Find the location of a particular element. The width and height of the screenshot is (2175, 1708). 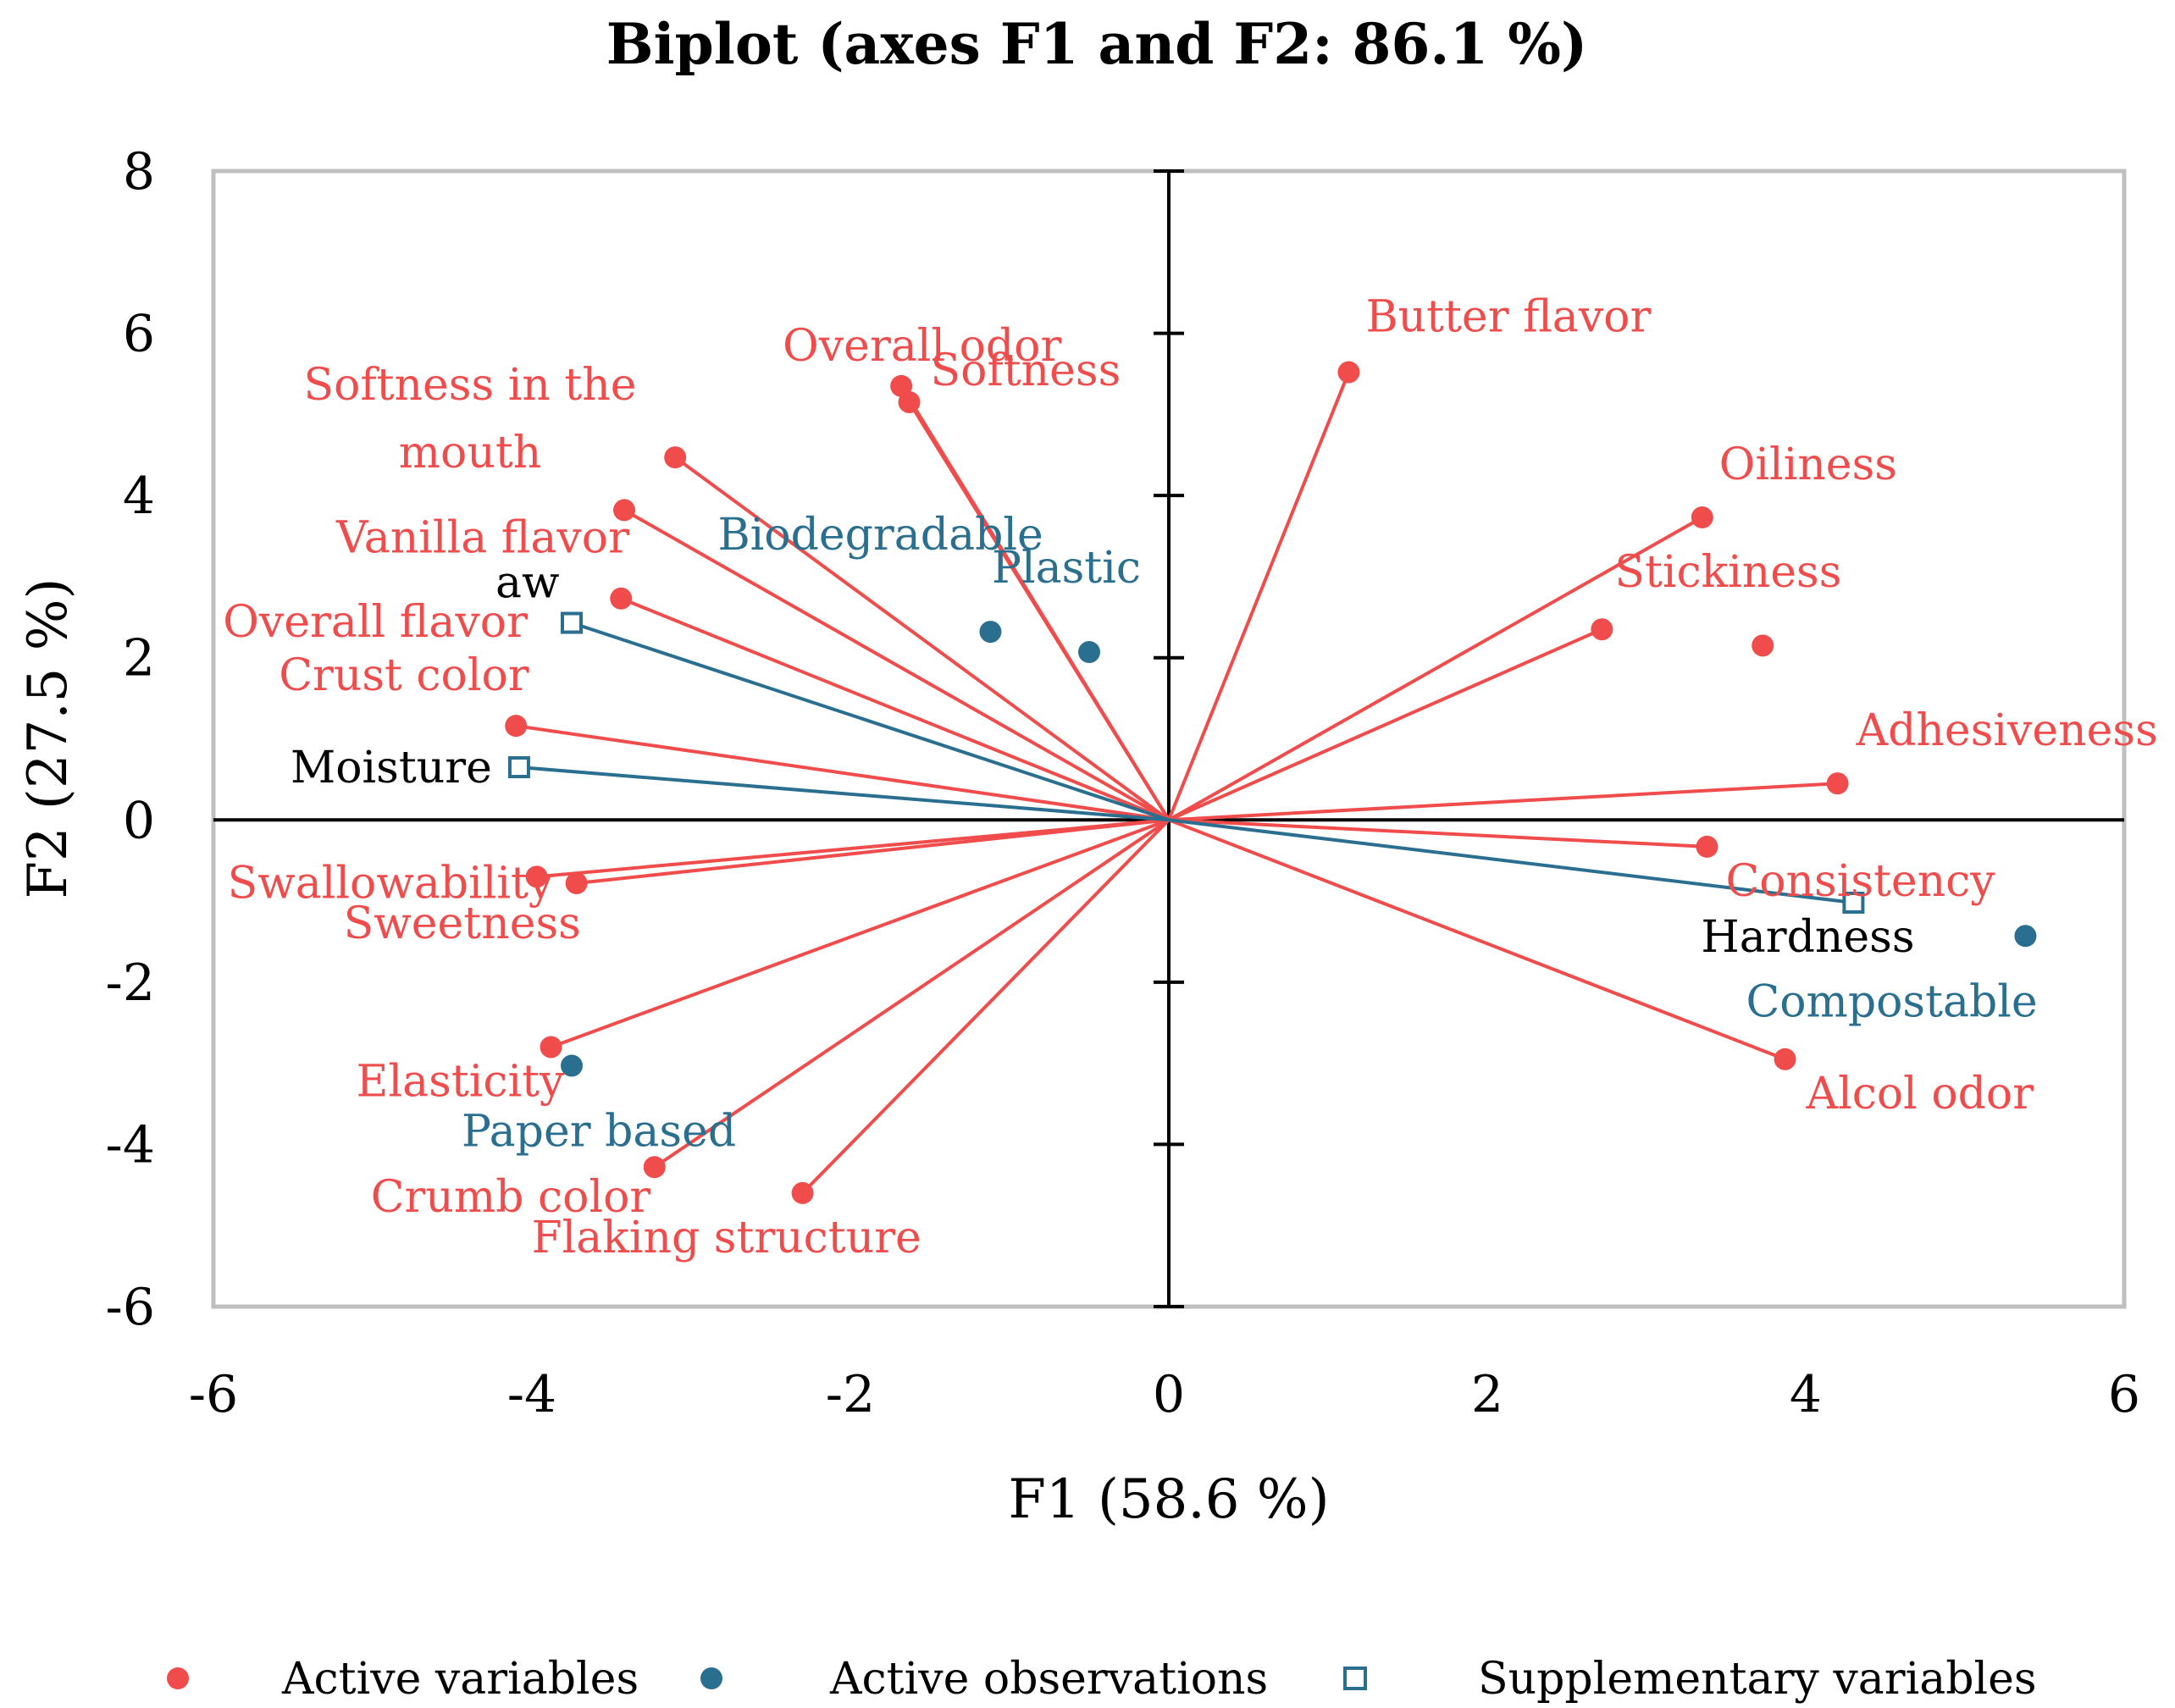

point-elasticity is located at coordinates (551, 1047).